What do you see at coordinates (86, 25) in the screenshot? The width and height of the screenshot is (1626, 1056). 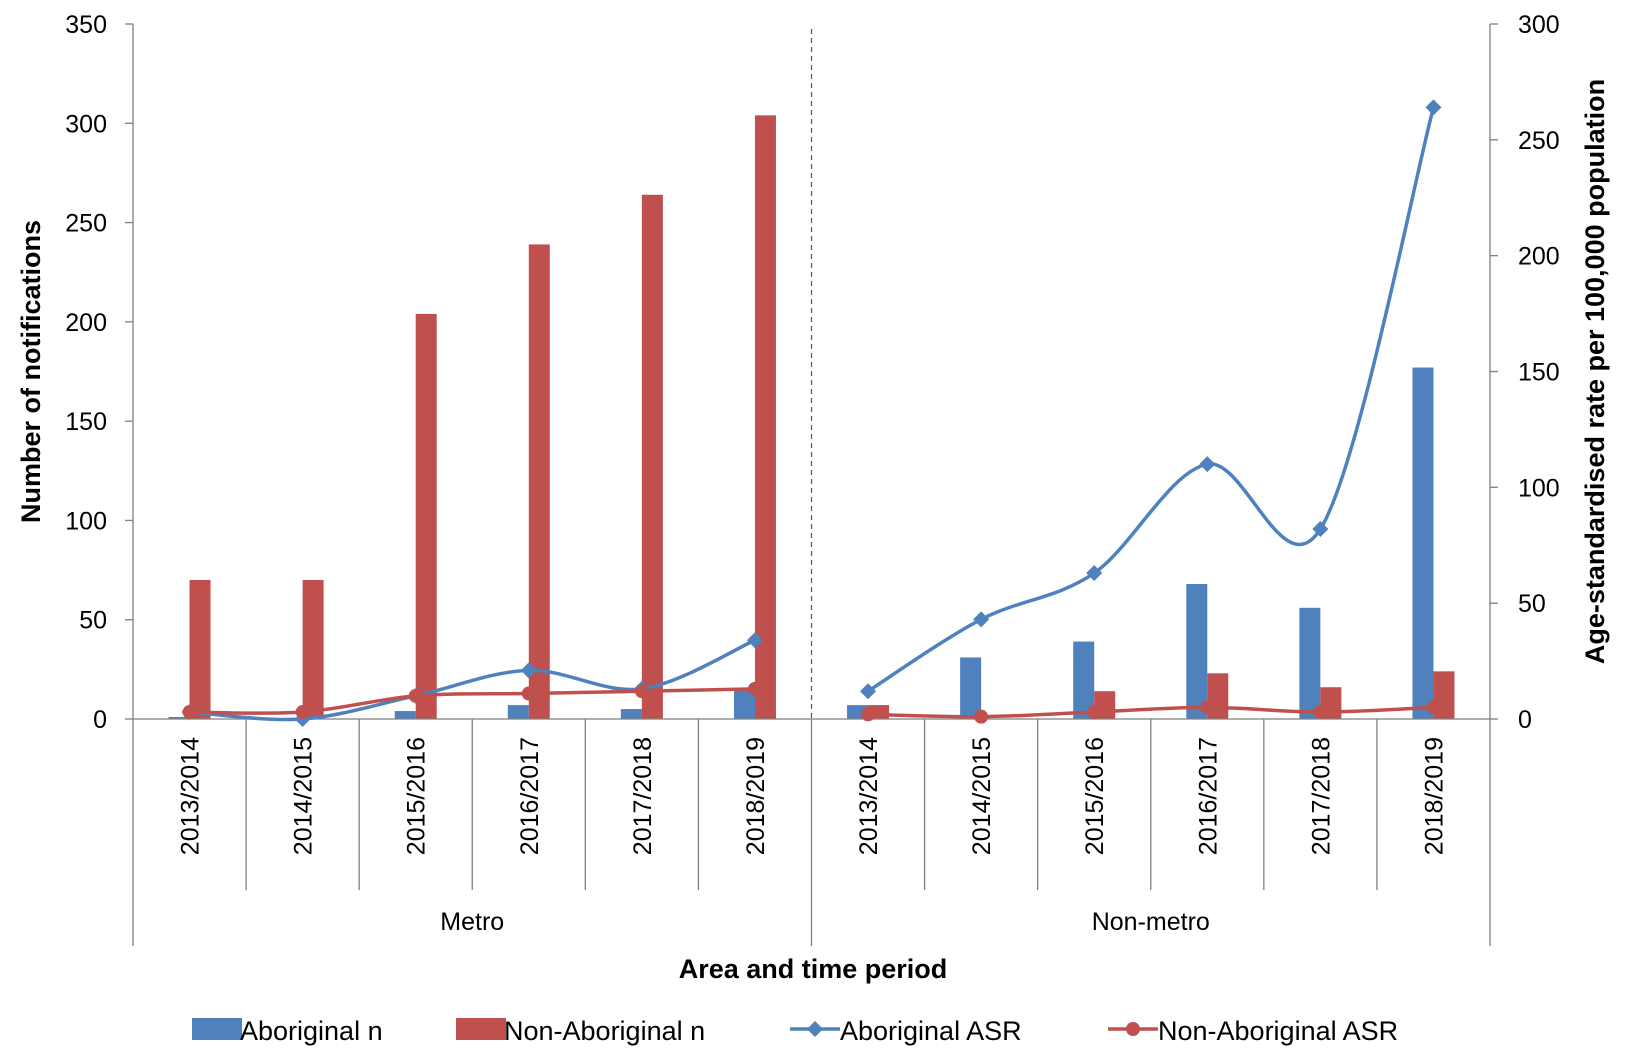 I see `left-axis-tick-label: 350` at bounding box center [86, 25].